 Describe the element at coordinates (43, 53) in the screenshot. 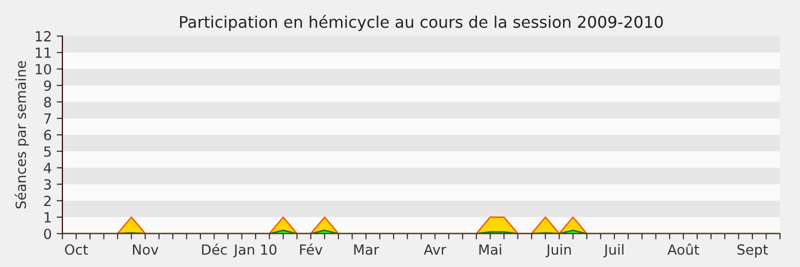

I see `y-tick-label: 11` at that location.